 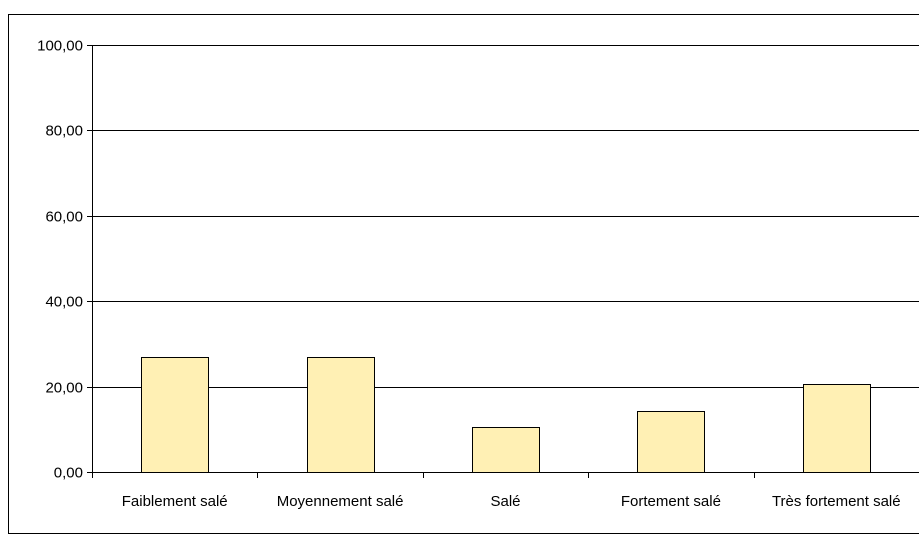 What do you see at coordinates (340, 501) in the screenshot?
I see `x-tick-label: Moyennement salé` at bounding box center [340, 501].